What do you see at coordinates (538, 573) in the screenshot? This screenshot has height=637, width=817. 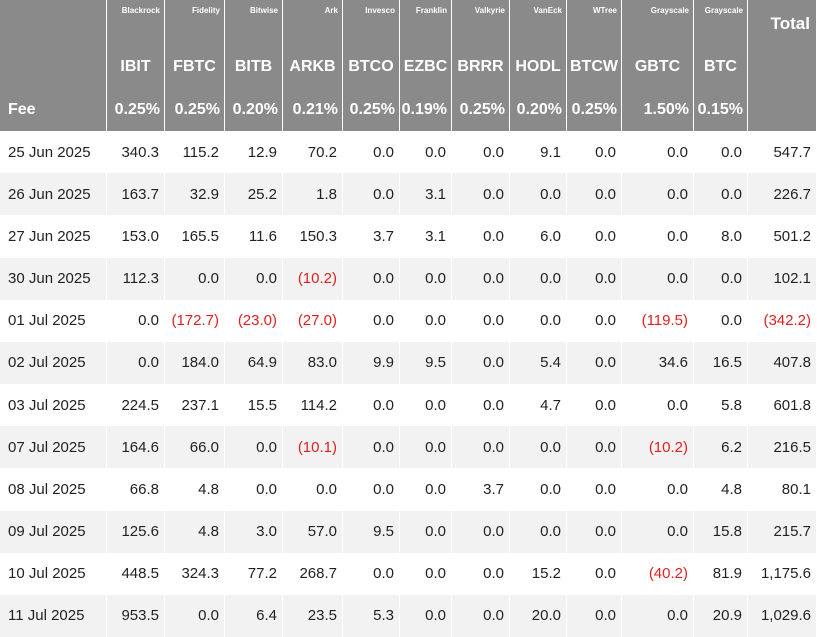 I see `flow-value: 15.2` at bounding box center [538, 573].